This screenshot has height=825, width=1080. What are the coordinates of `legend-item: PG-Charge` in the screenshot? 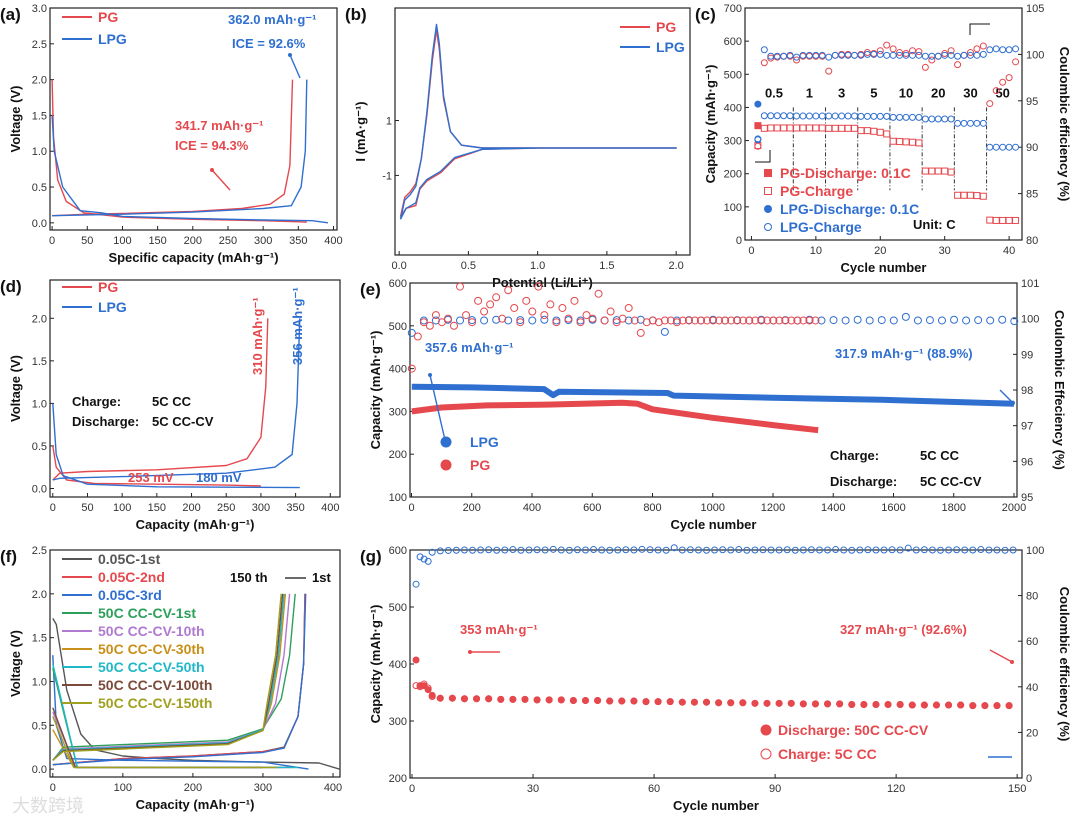 It's located at (808, 191).